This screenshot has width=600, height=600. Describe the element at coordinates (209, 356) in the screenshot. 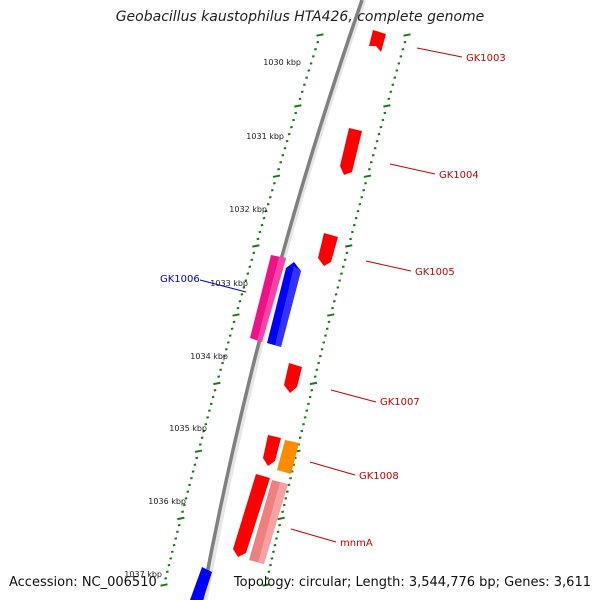

I see `kbp-label: 1034 kbp` at that location.